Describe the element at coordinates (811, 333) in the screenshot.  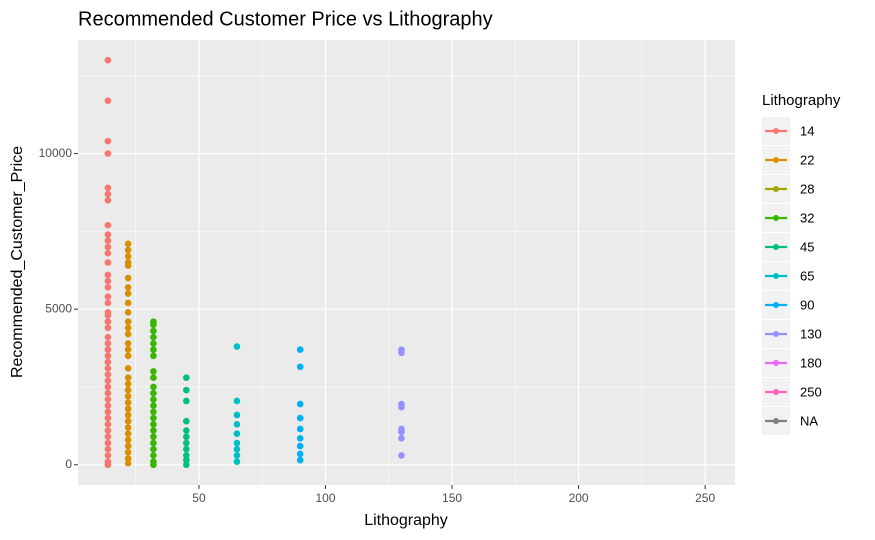
I see `legend-label: 130` at that location.